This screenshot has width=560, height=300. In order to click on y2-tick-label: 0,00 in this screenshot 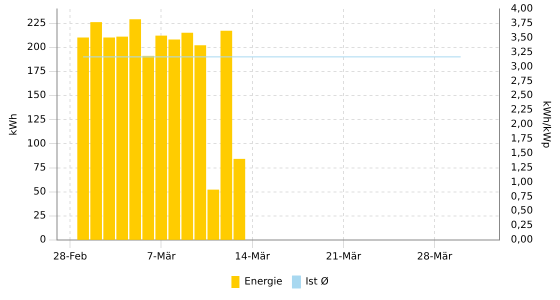, I will do `click(521, 240)`.